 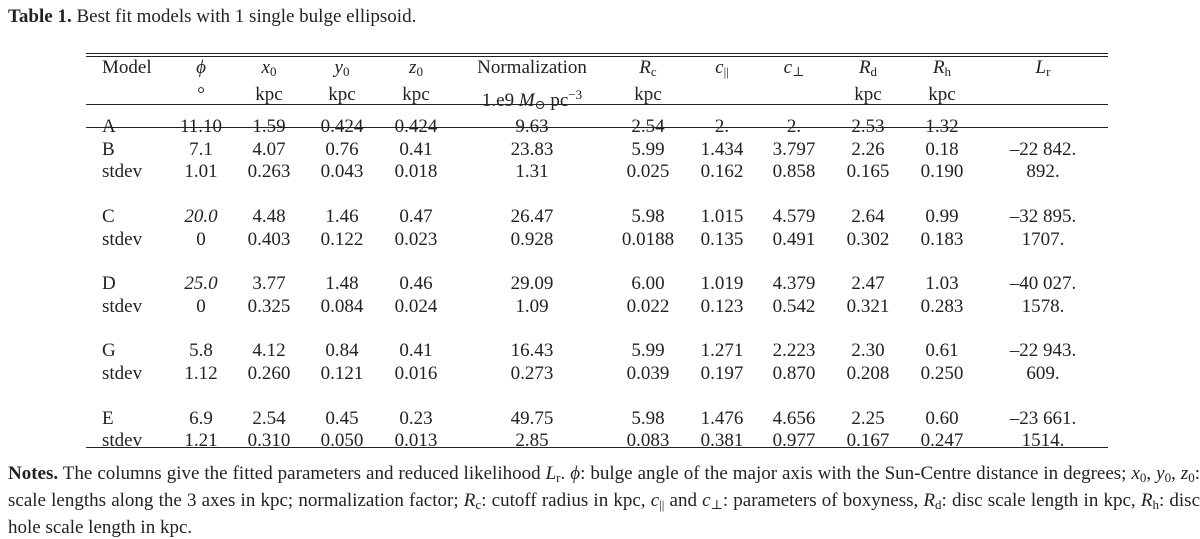 I want to click on cell-norm: 0.273, so click(x=532, y=373).